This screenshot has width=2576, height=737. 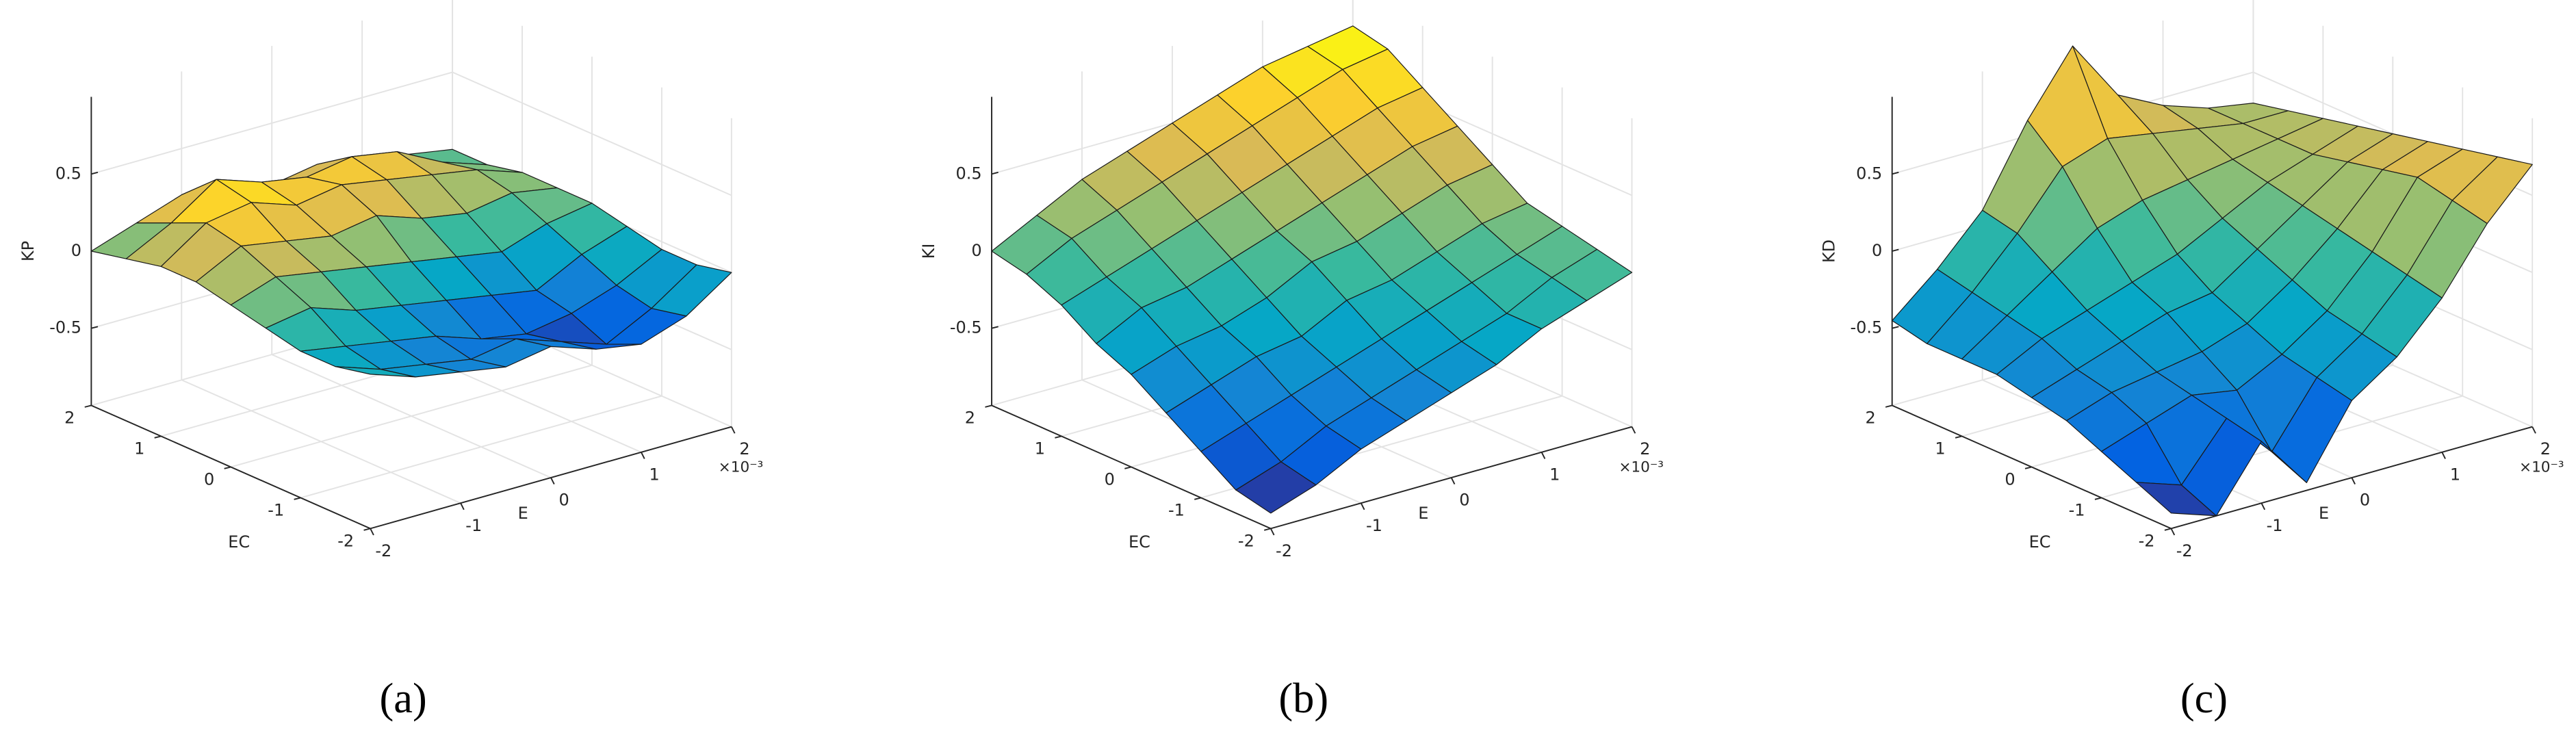 I want to click on caption: (c), so click(x=2204, y=698).